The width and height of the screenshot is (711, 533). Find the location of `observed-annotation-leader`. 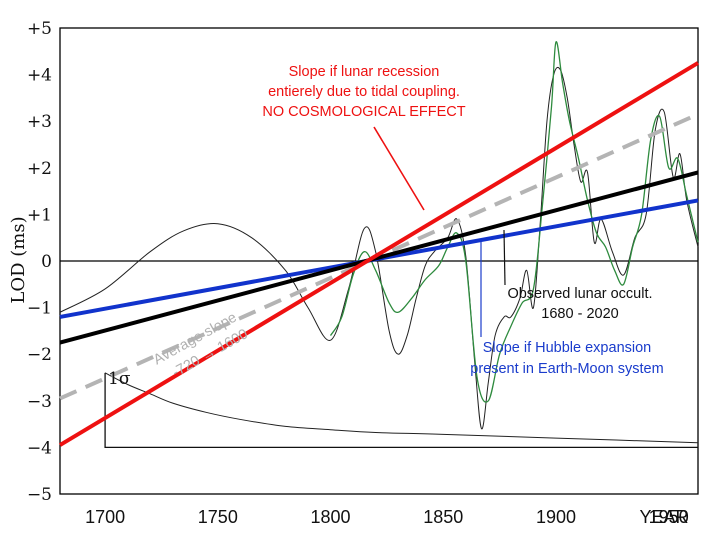

observed-annotation-leader is located at coordinates (504, 257).